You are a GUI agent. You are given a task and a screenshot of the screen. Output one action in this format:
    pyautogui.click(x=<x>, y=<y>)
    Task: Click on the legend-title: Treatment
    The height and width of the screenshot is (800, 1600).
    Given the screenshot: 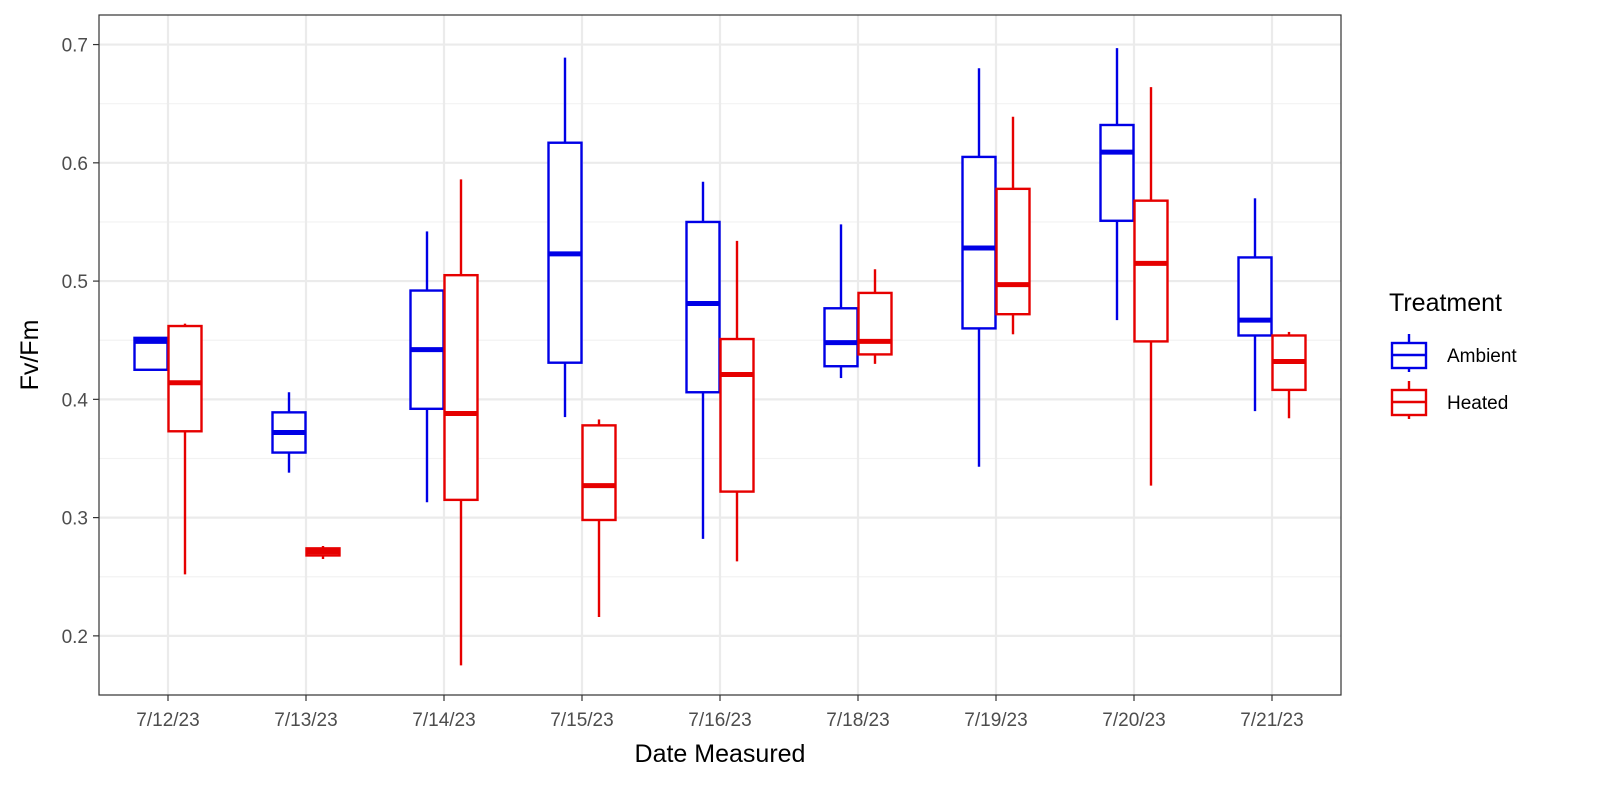 What is the action you would take?
    pyautogui.click(x=1445, y=303)
    